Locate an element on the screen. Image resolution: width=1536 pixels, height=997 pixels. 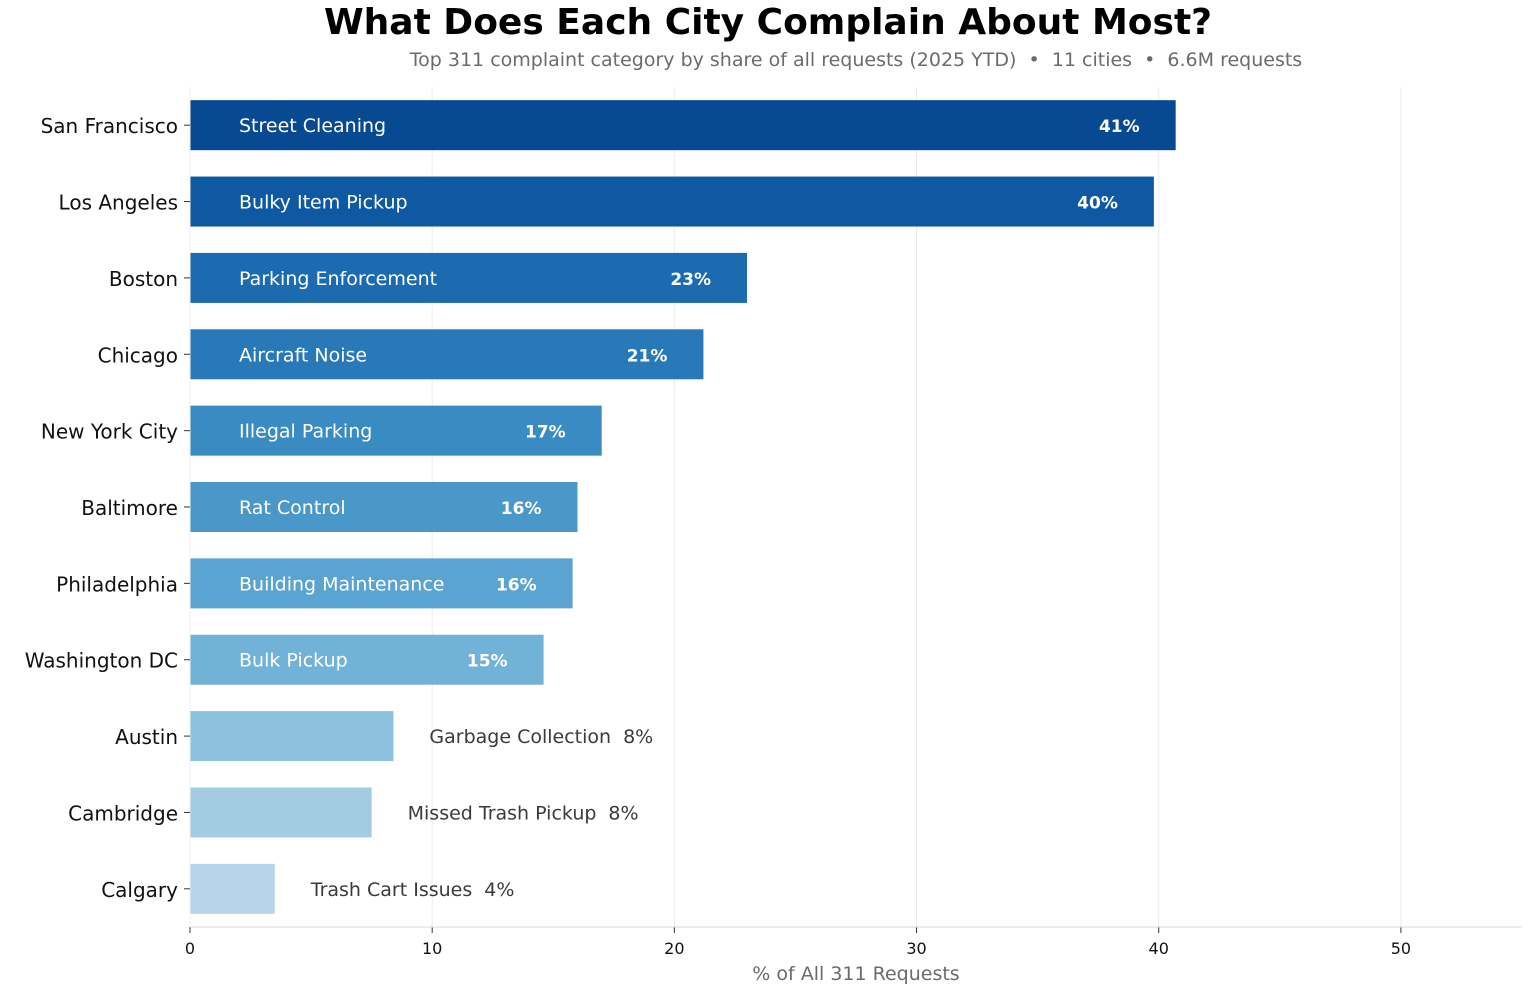
y-tick-label: Washington DC is located at coordinates (101, 661).